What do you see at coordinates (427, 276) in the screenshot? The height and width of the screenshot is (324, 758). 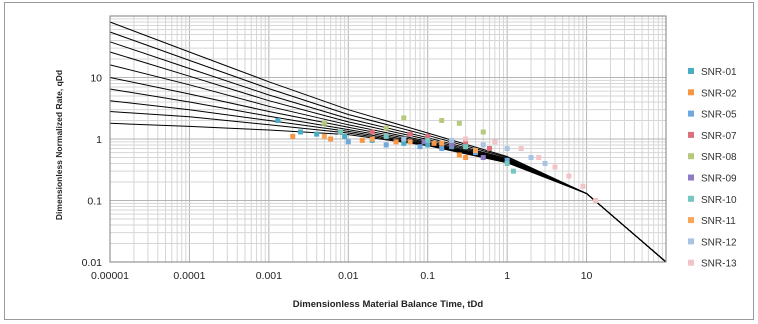 I see `x-tick-label: 0.1` at bounding box center [427, 276].